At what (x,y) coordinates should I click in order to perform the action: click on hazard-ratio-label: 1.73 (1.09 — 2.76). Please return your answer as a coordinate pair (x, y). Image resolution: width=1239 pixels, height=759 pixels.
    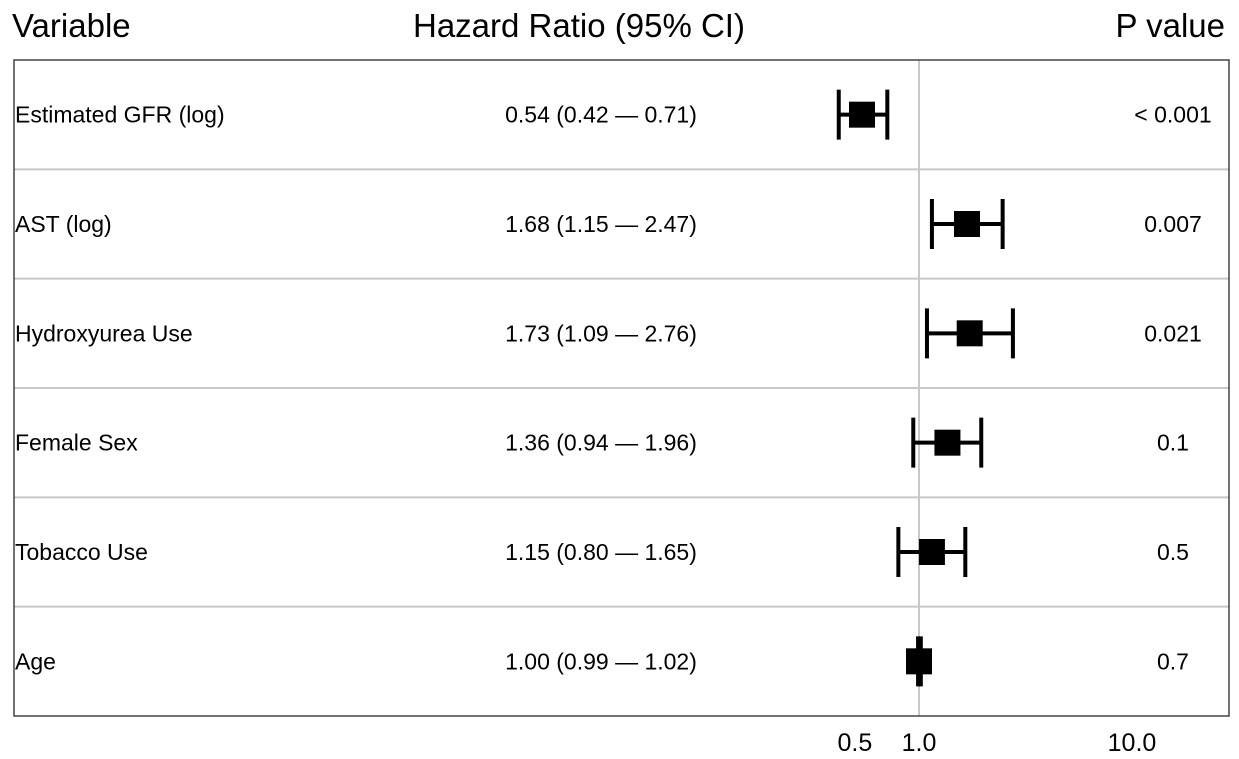
    Looking at the image, I should click on (601, 333).